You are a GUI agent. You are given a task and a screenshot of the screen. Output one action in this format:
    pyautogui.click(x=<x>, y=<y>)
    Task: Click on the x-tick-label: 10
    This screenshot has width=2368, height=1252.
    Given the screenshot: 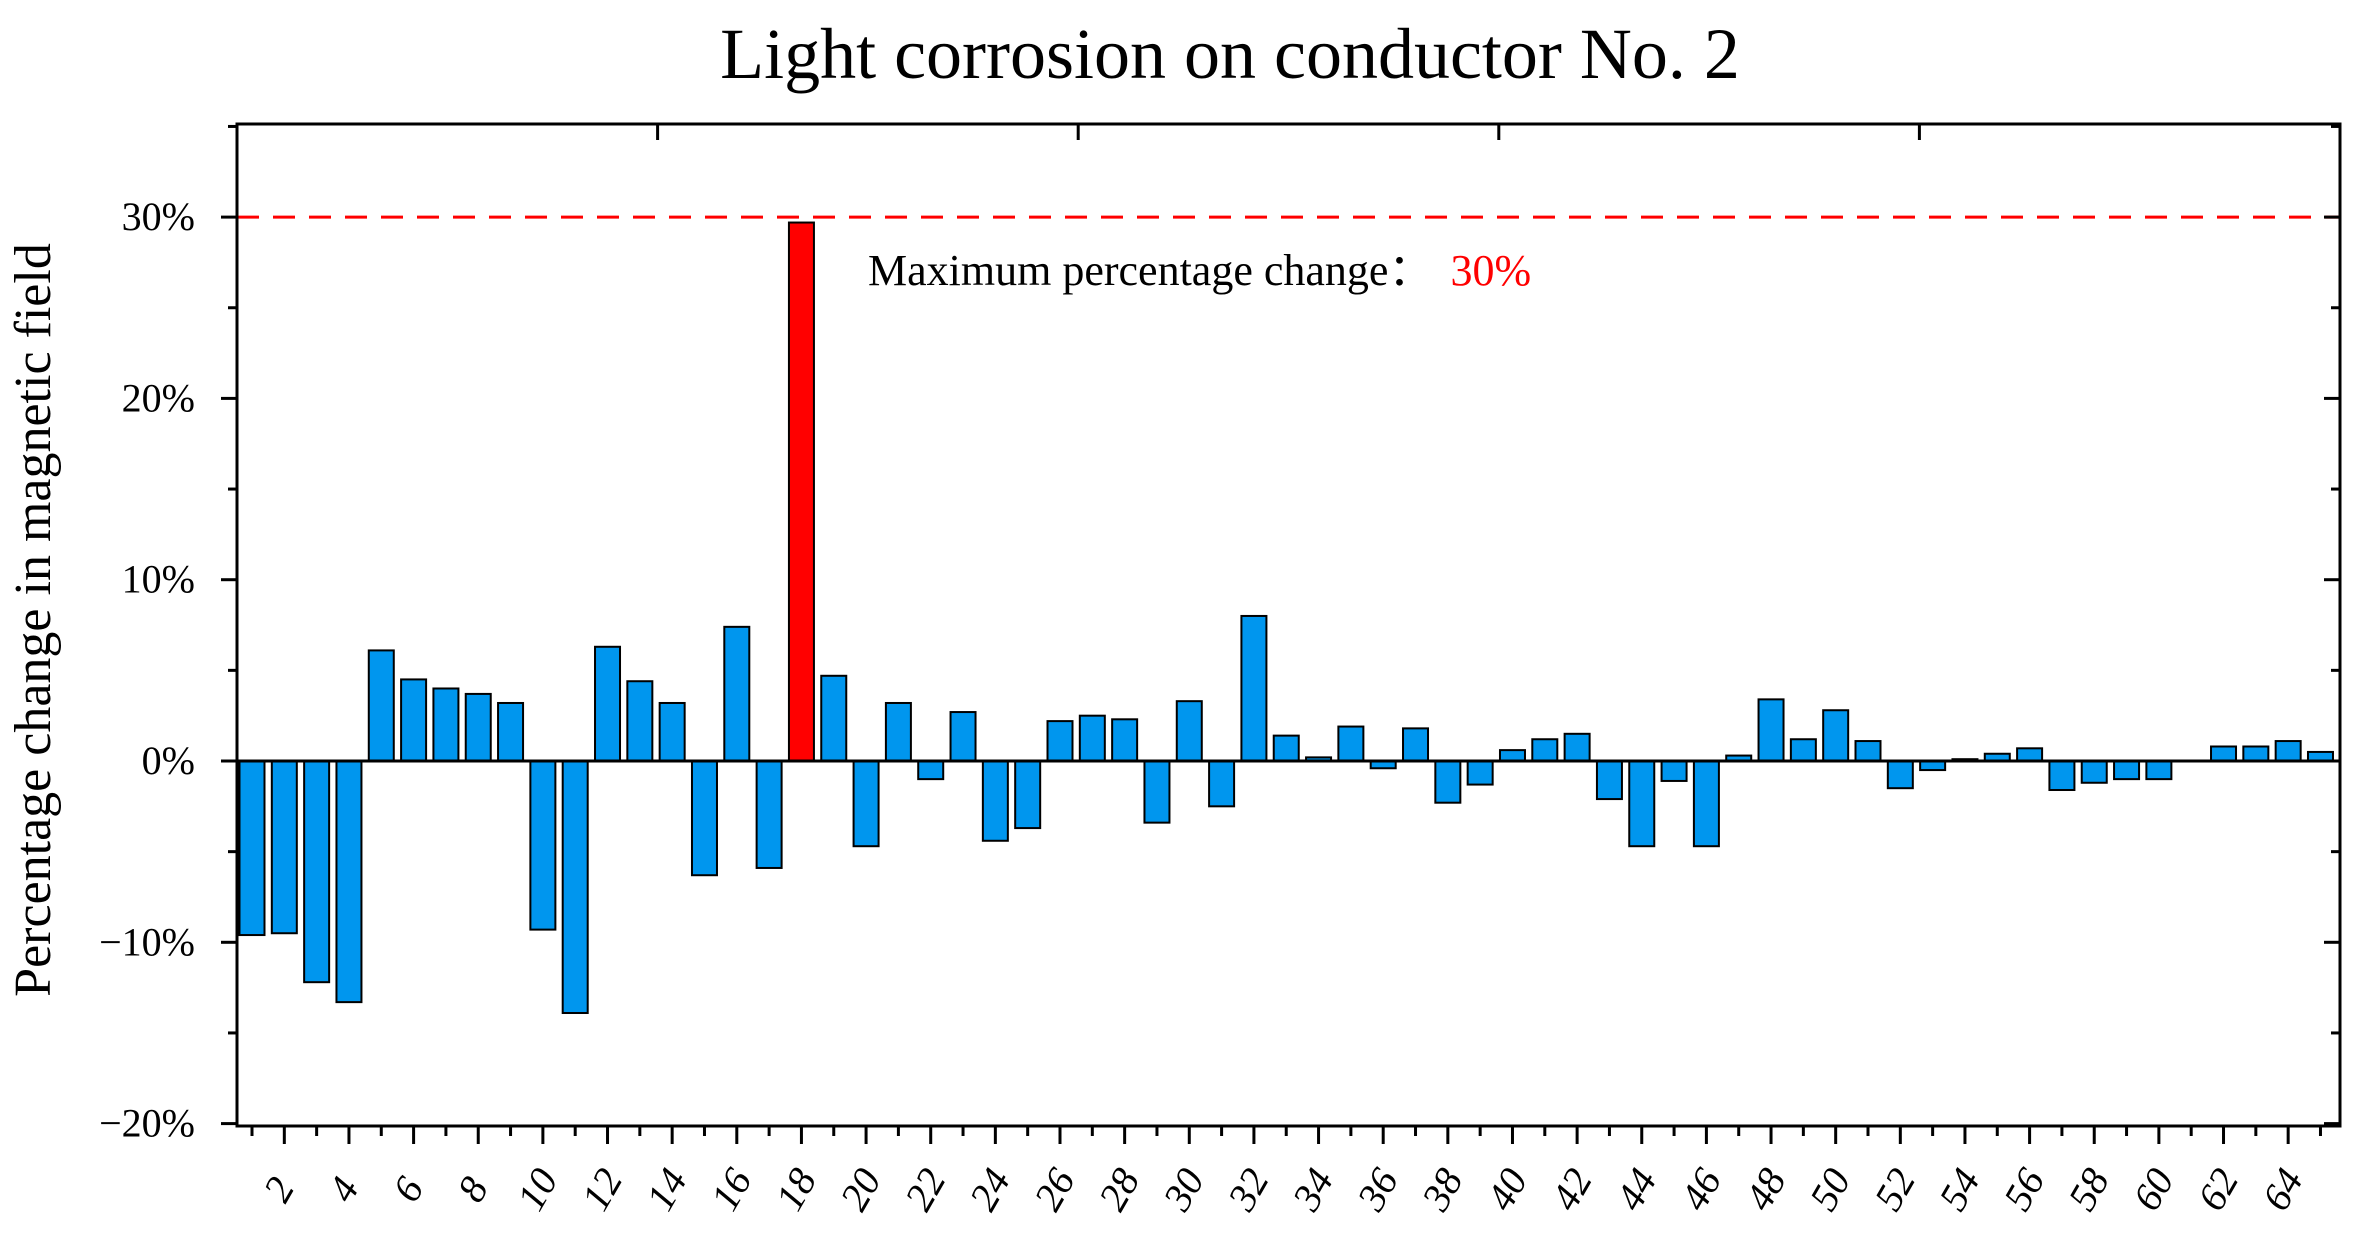 What is the action you would take?
    pyautogui.click(x=537, y=1189)
    